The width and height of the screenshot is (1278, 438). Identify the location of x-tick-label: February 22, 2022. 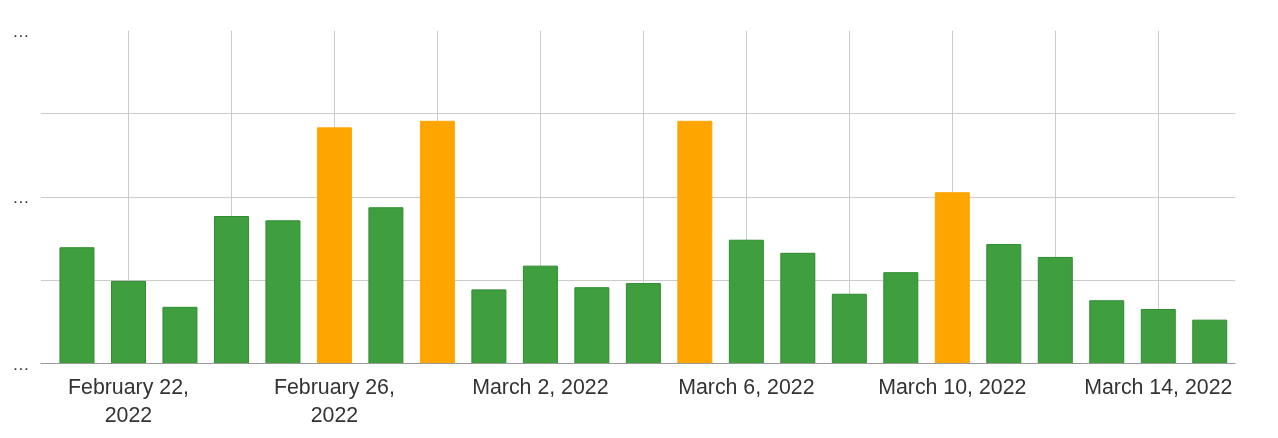
(128, 401).